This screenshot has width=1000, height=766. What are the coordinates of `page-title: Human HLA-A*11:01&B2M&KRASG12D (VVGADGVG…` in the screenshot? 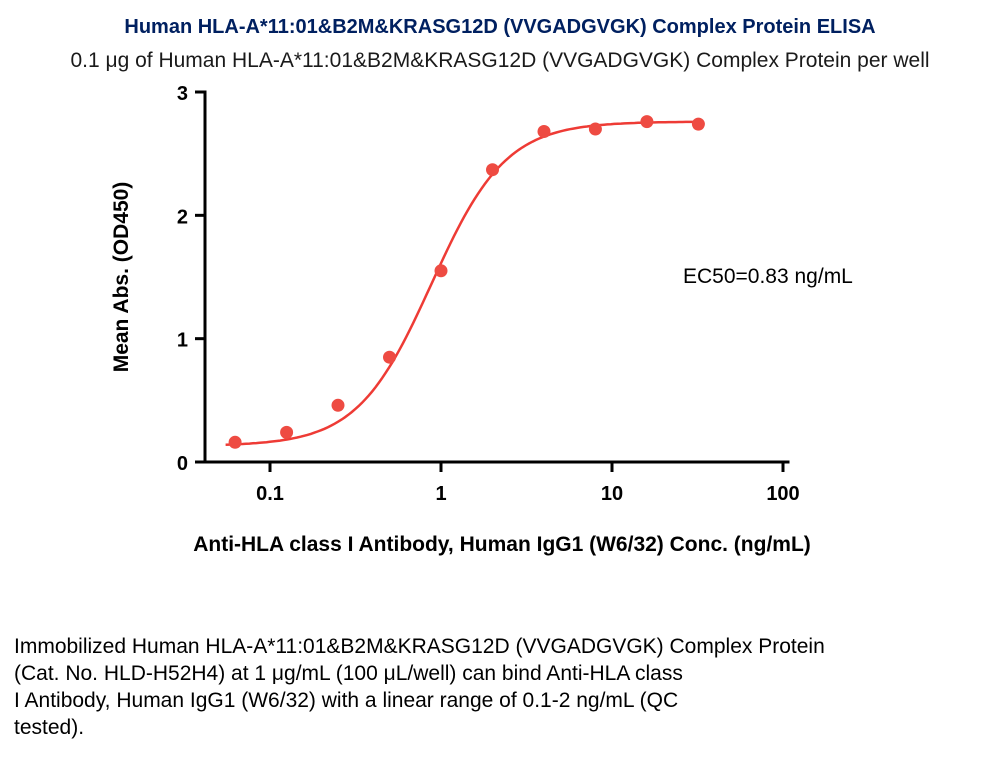 It's located at (500, 27).